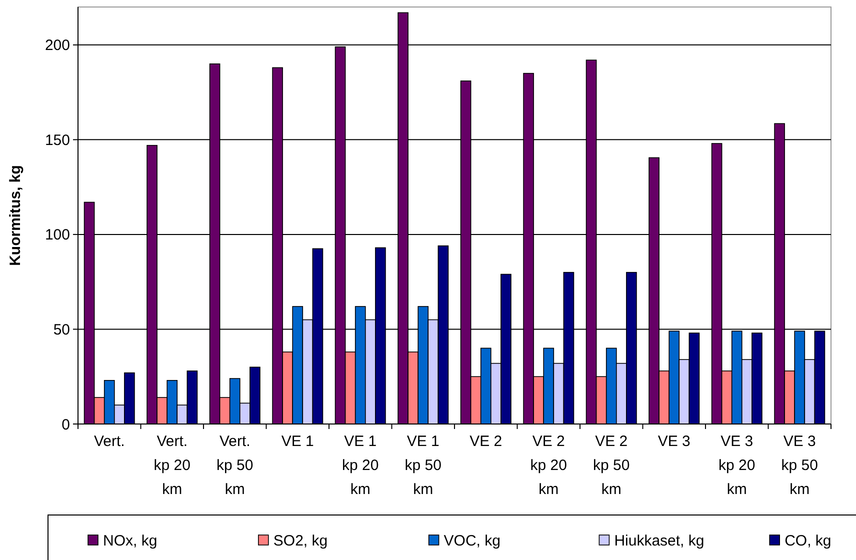  What do you see at coordinates (57, 45) in the screenshot?
I see `y-tick-label: 200` at bounding box center [57, 45].